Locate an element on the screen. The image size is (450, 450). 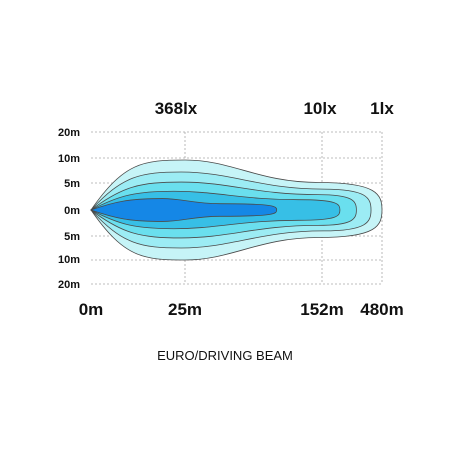
y-tick-20m-top: 20m is located at coordinates (69, 133).